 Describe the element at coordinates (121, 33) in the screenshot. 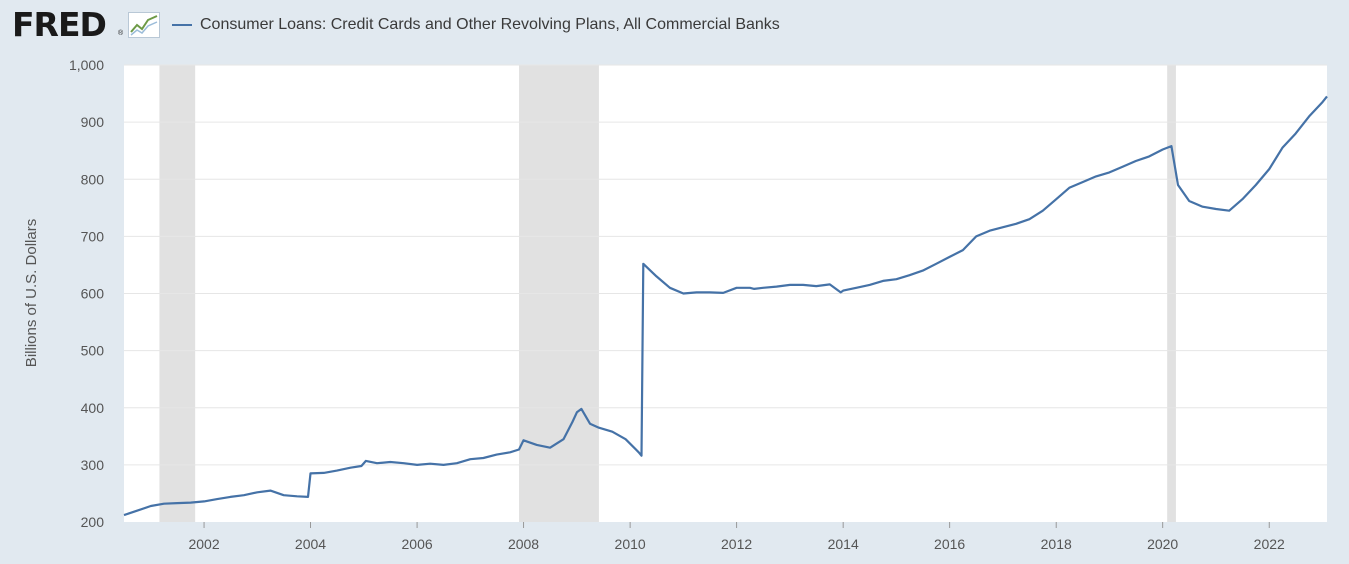

I see `registered-mark: ®` at that location.